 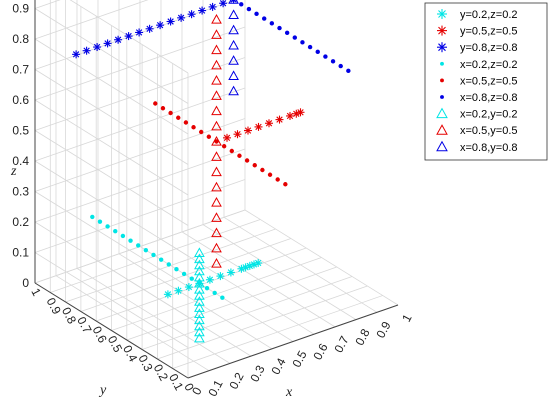 What do you see at coordinates (278, 366) in the screenshot?
I see `x-tick-label: 0.4` at bounding box center [278, 366].